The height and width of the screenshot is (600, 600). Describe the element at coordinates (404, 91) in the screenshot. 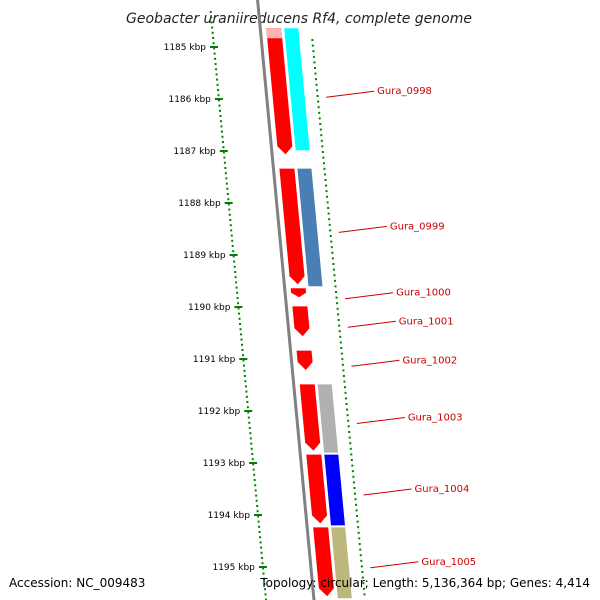

I see `gene-label: Gura_0998` at that location.